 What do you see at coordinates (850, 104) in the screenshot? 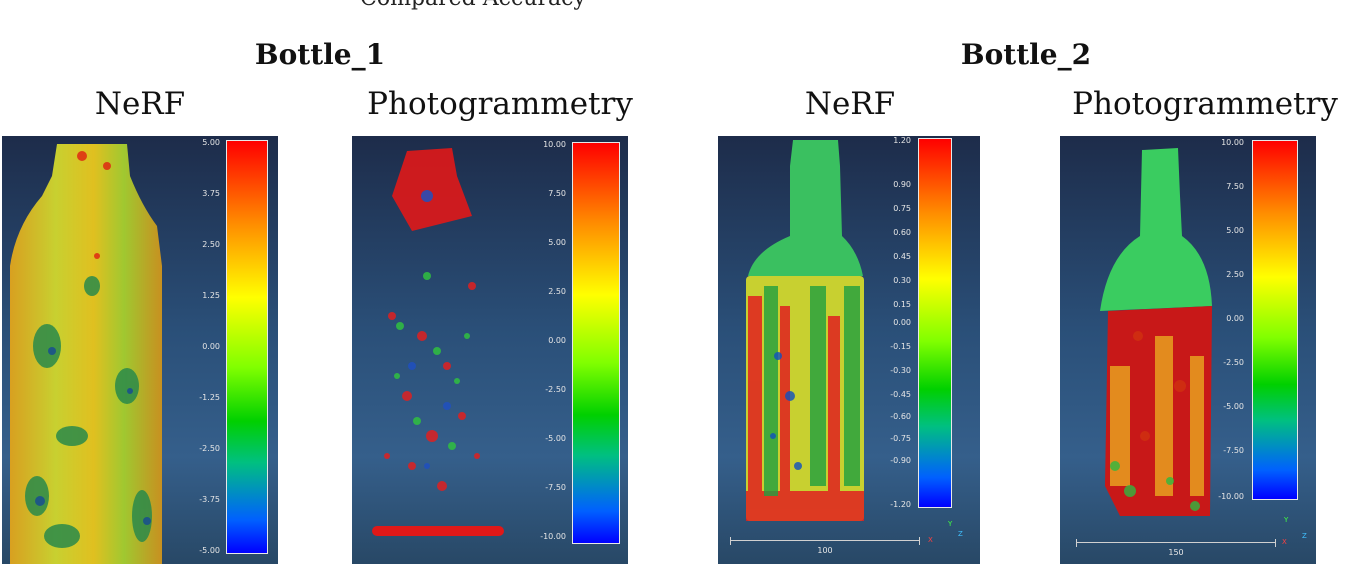
I see `bottle-2-nerf-label: NeRF` at bounding box center [850, 104].